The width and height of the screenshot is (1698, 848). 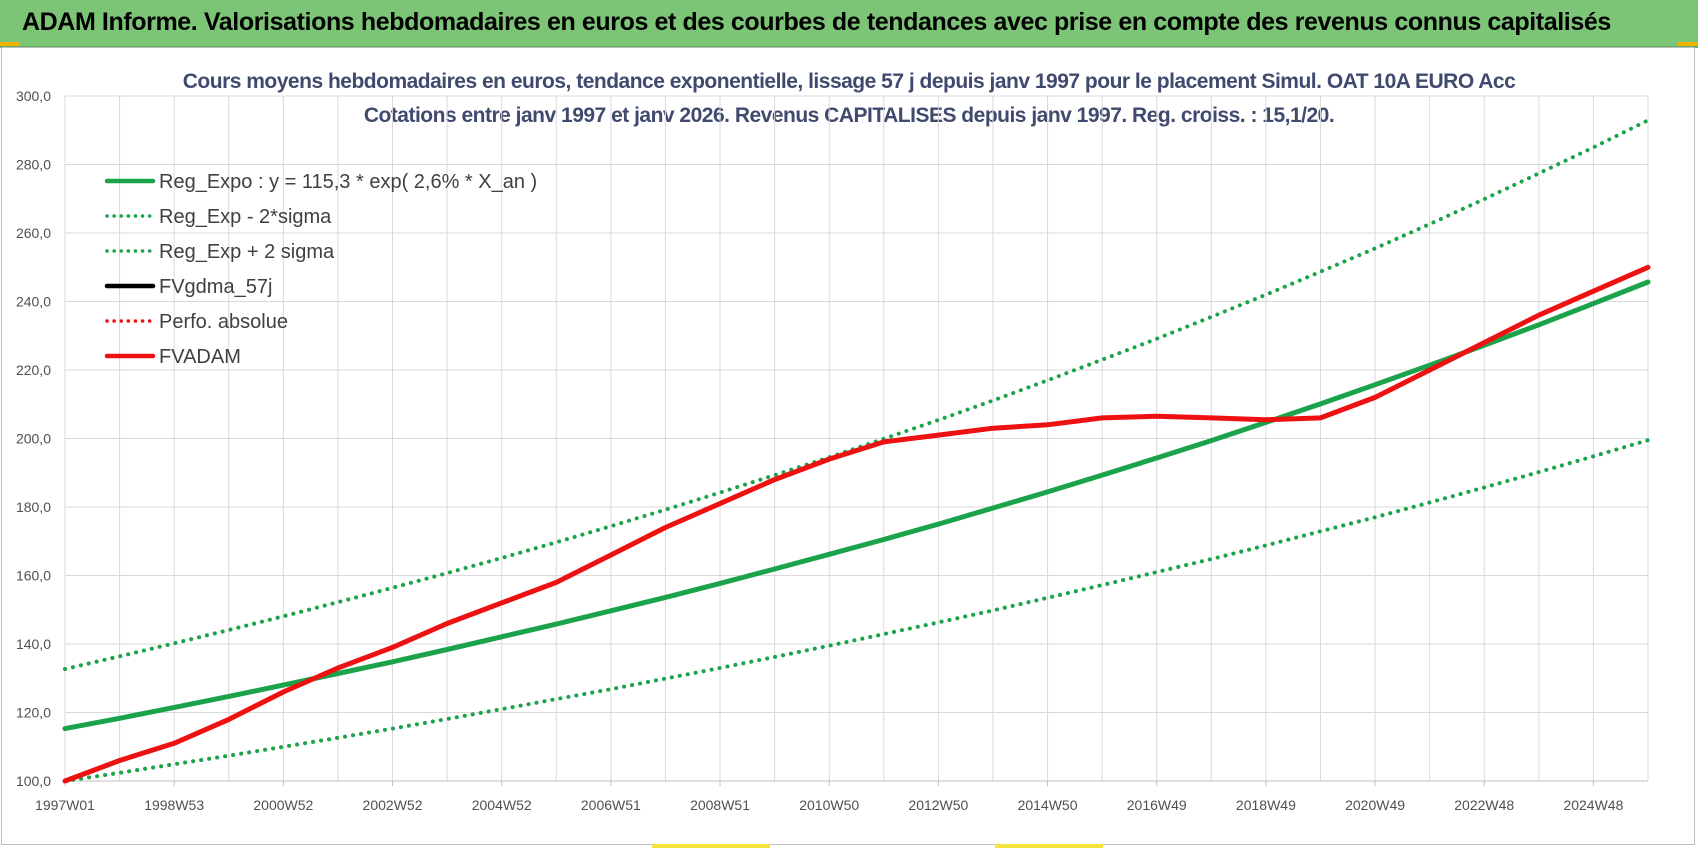 I want to click on x-tick-label: 2020W49, so click(x=1375, y=805).